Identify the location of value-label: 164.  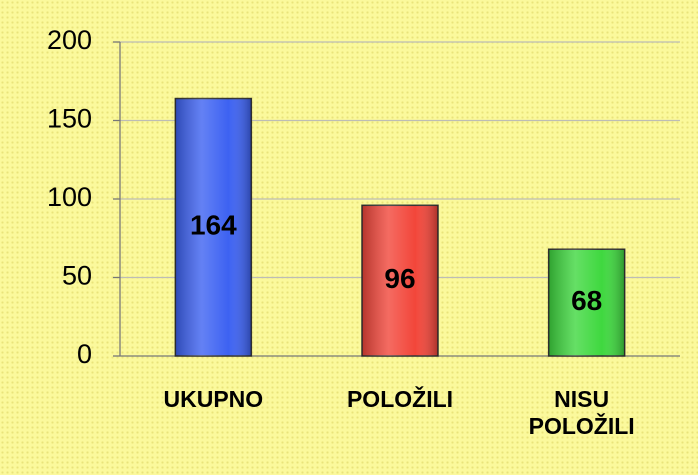
(213, 225).